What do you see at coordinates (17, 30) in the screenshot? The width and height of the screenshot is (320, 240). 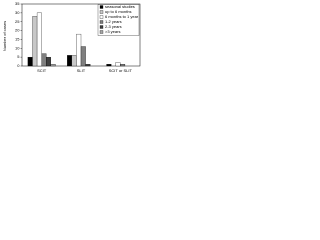 I see `y-tick-label: 20` at bounding box center [17, 30].